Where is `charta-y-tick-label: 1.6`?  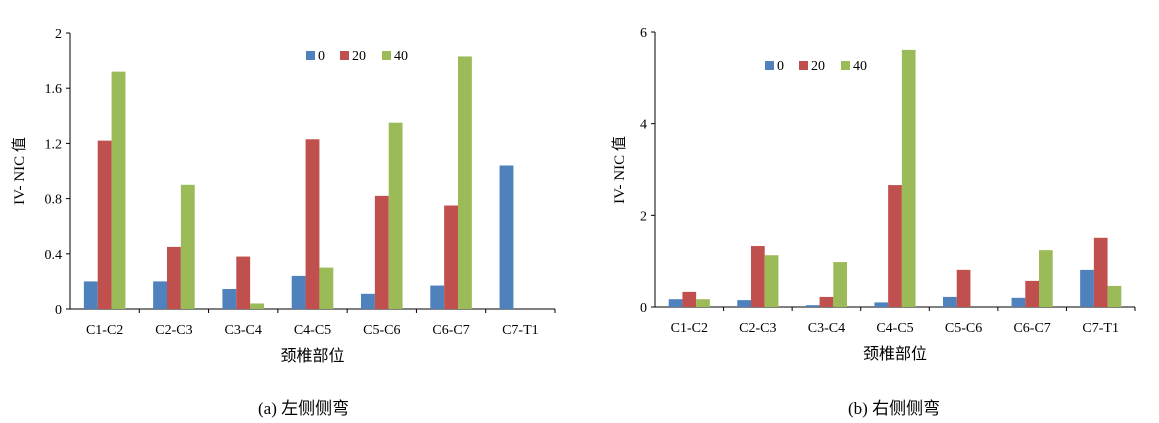 charta-y-tick-label: 1.6 is located at coordinates (54, 89).